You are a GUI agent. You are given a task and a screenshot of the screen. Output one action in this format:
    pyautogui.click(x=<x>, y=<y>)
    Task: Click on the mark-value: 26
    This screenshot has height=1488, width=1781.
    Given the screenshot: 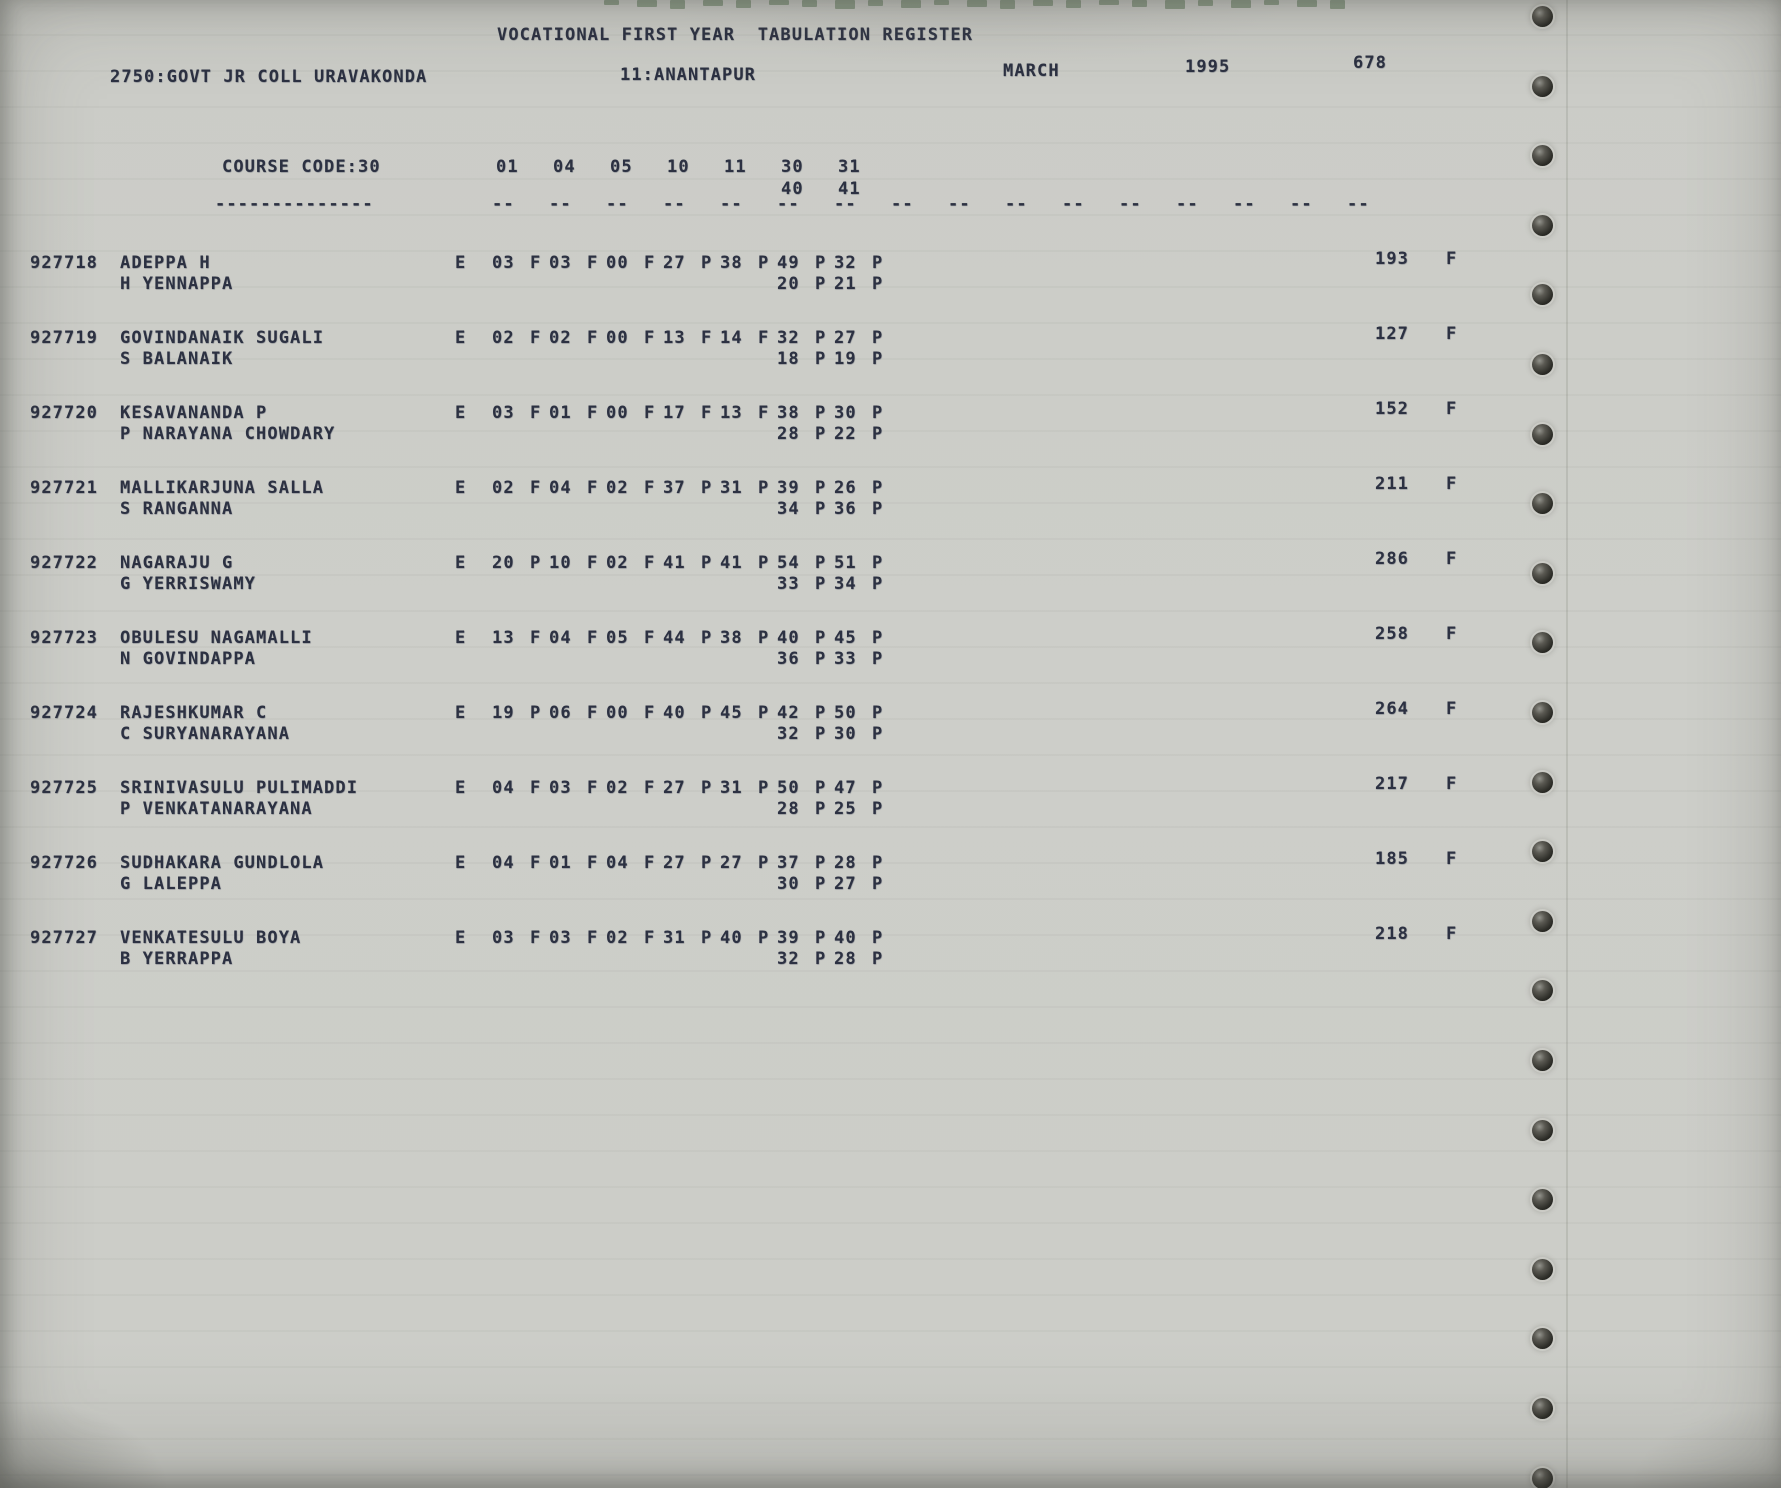 What is the action you would take?
    pyautogui.click(x=845, y=488)
    